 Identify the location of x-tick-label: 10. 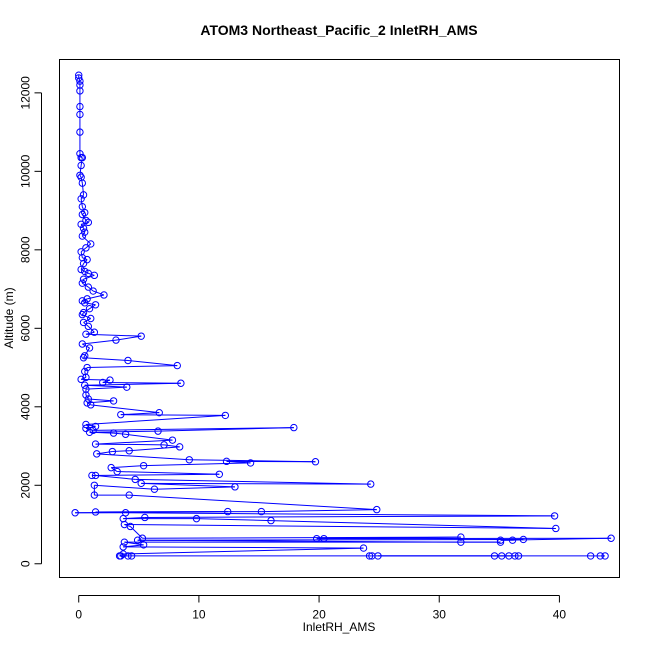
(199, 615).